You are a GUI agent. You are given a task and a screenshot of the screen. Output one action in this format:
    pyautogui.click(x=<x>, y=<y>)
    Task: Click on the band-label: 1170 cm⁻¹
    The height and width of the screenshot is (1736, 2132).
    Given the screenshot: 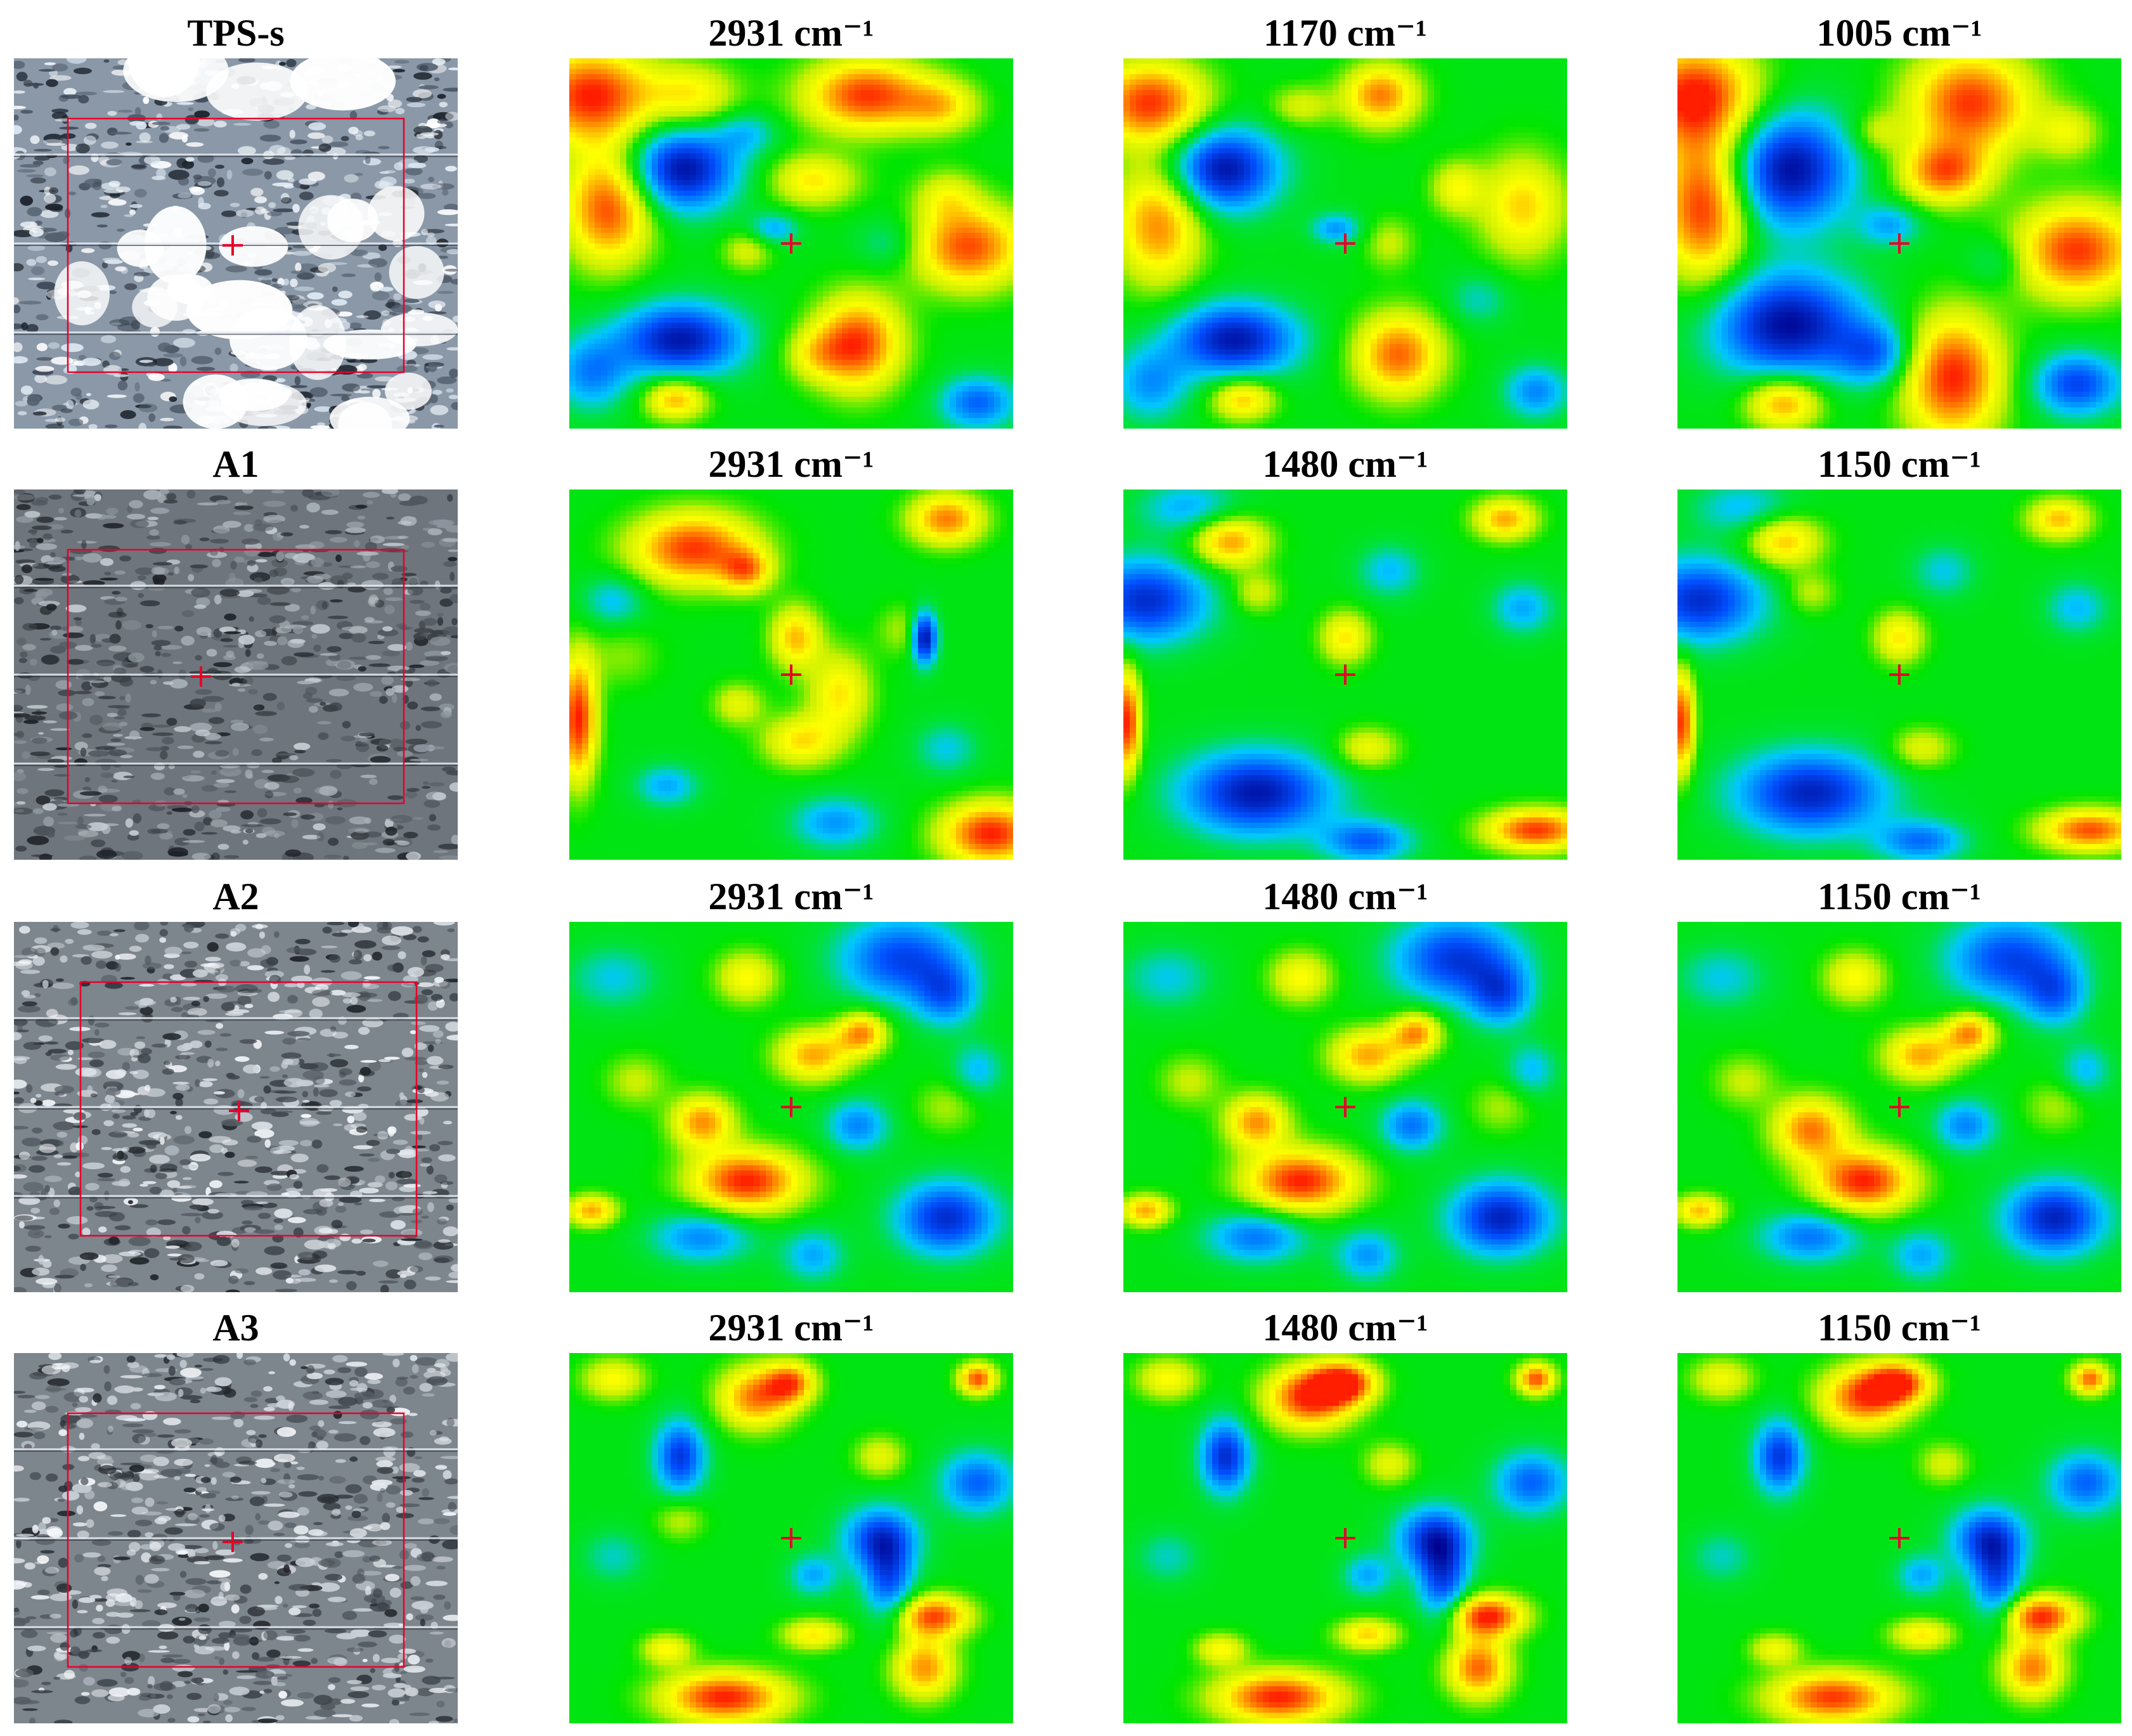 What is the action you would take?
    pyautogui.click(x=1345, y=33)
    